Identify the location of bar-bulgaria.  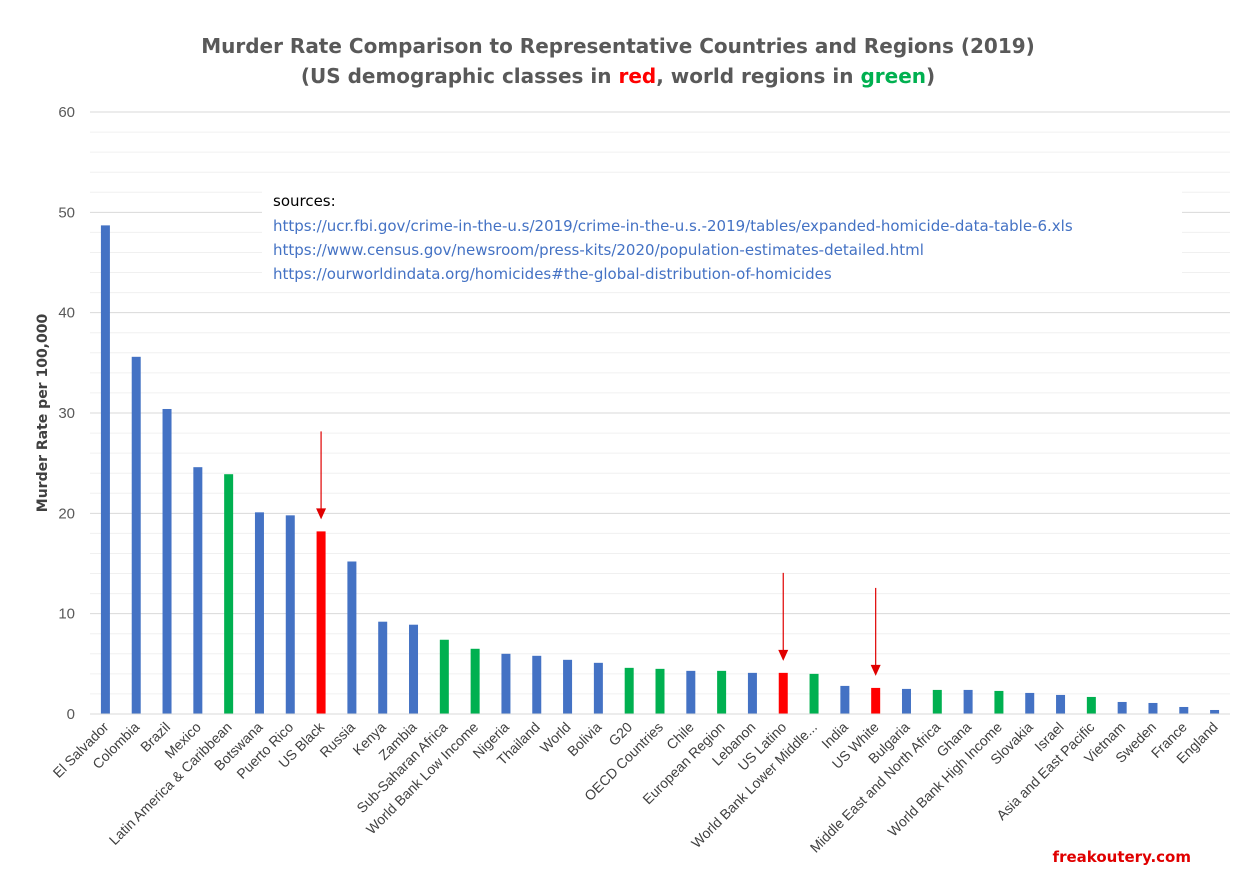
(906, 701).